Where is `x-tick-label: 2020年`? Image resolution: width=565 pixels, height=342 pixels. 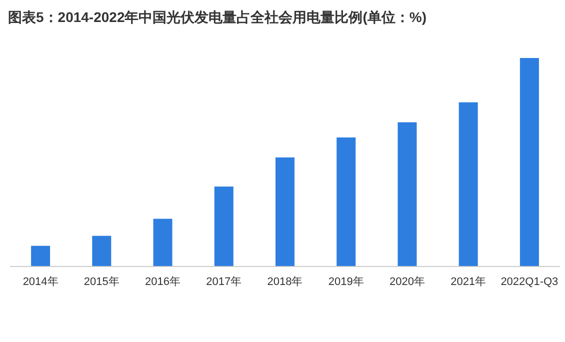 x-tick-label: 2020年 is located at coordinates (407, 282).